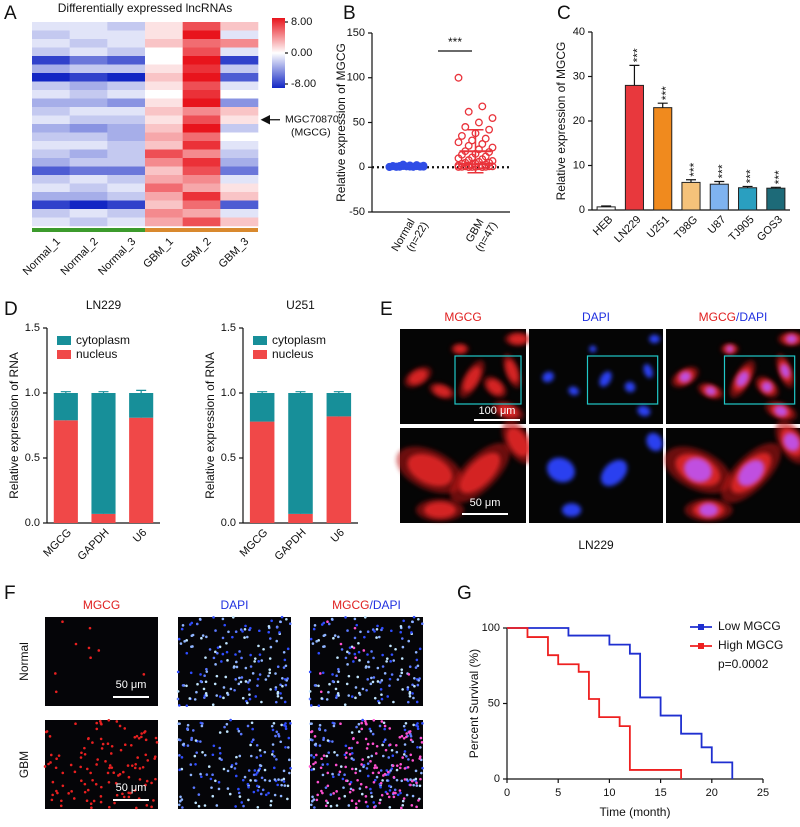 The width and height of the screenshot is (800, 827). I want to click on colorbar-label: 0.00, so click(301, 53).